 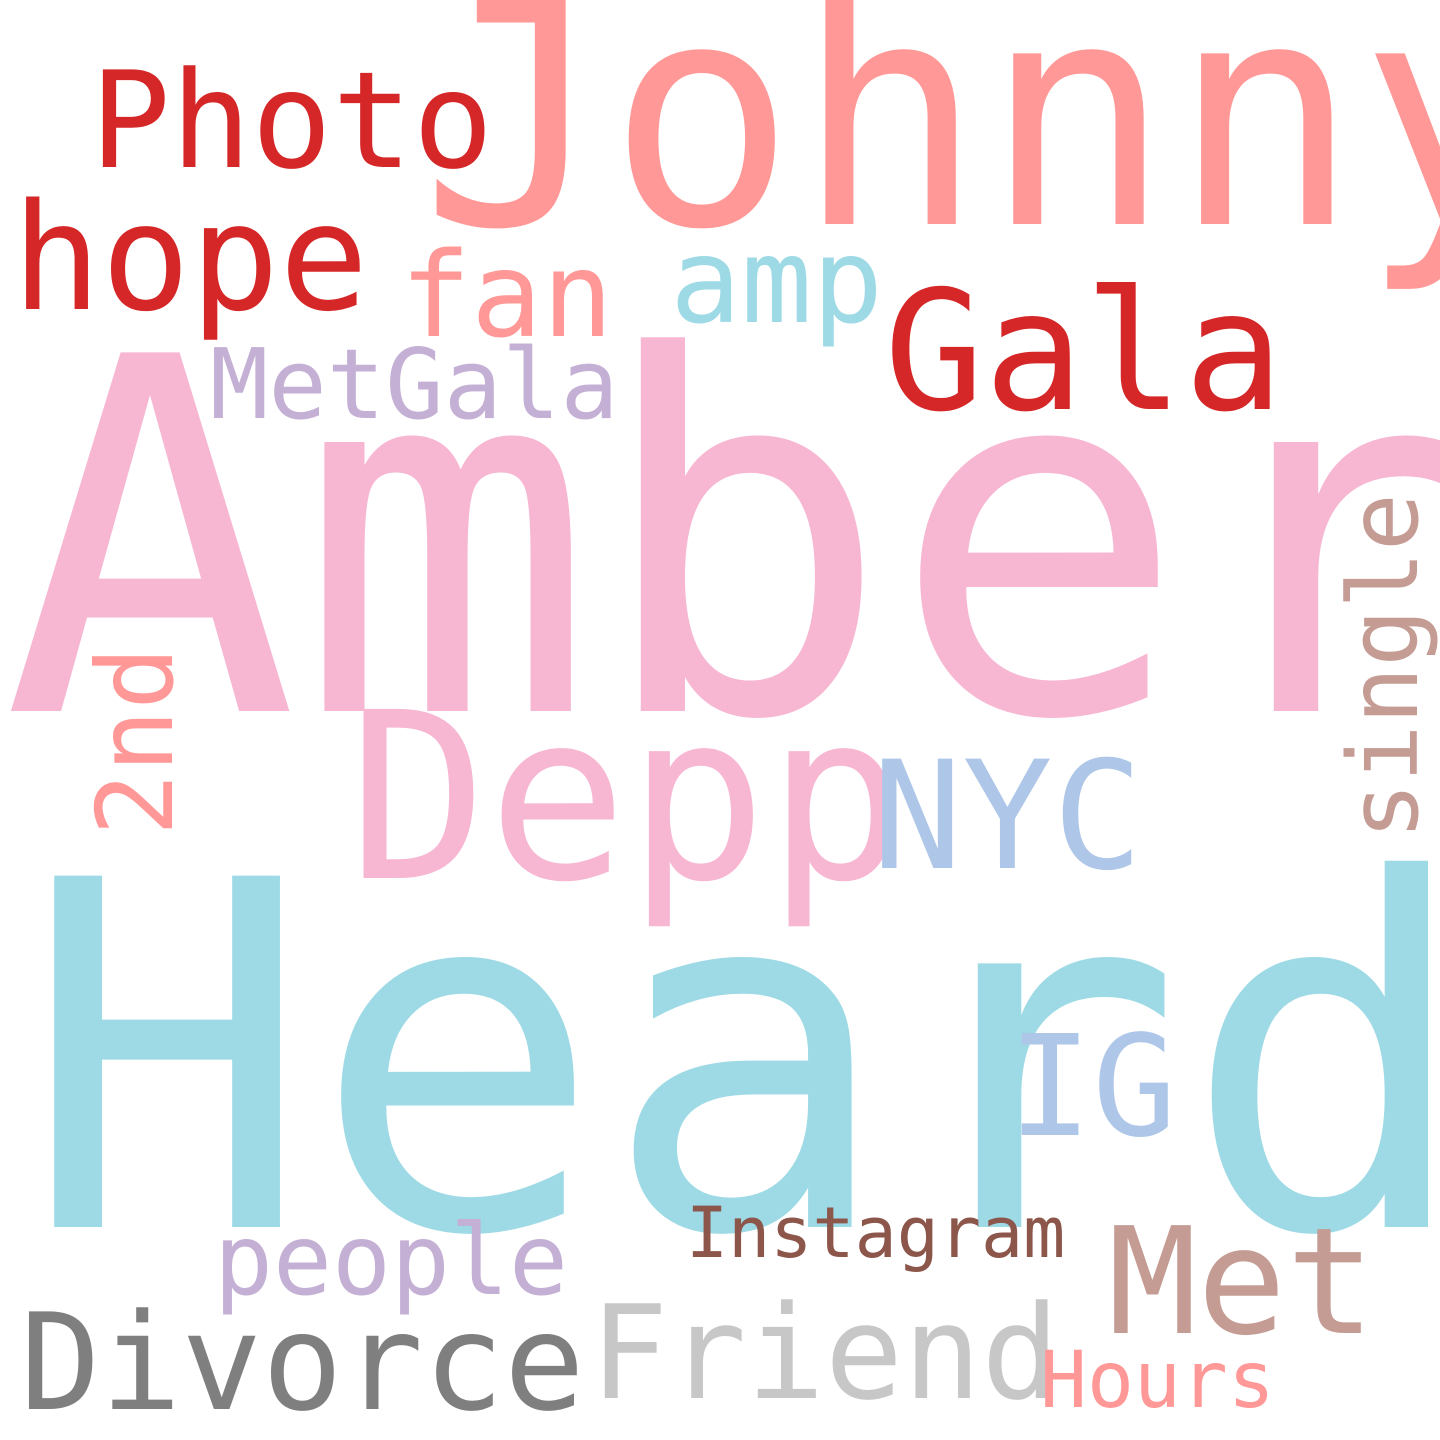 What do you see at coordinates (190, 258) in the screenshot?
I see `word-hope: hope` at bounding box center [190, 258].